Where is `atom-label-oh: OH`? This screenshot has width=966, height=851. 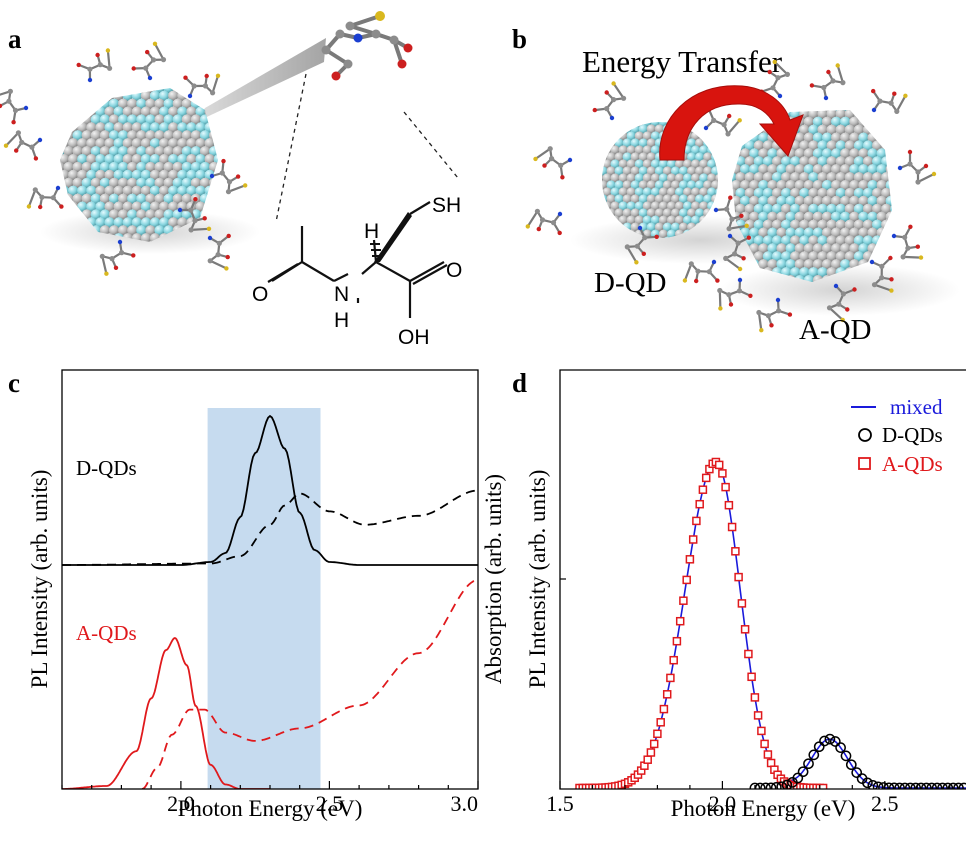 atom-label-oh: OH is located at coordinates (414, 337).